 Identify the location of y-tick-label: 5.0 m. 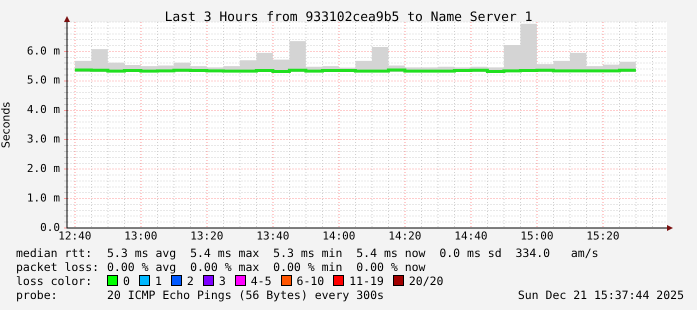
(43, 80).